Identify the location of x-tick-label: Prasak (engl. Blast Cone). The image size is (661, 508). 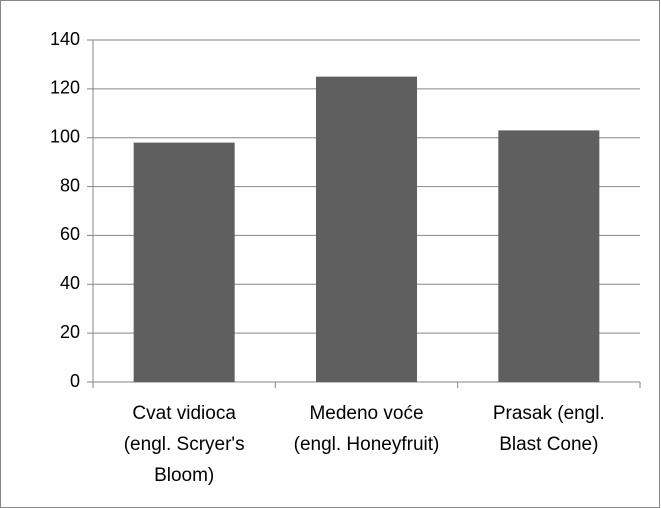
(548, 429).